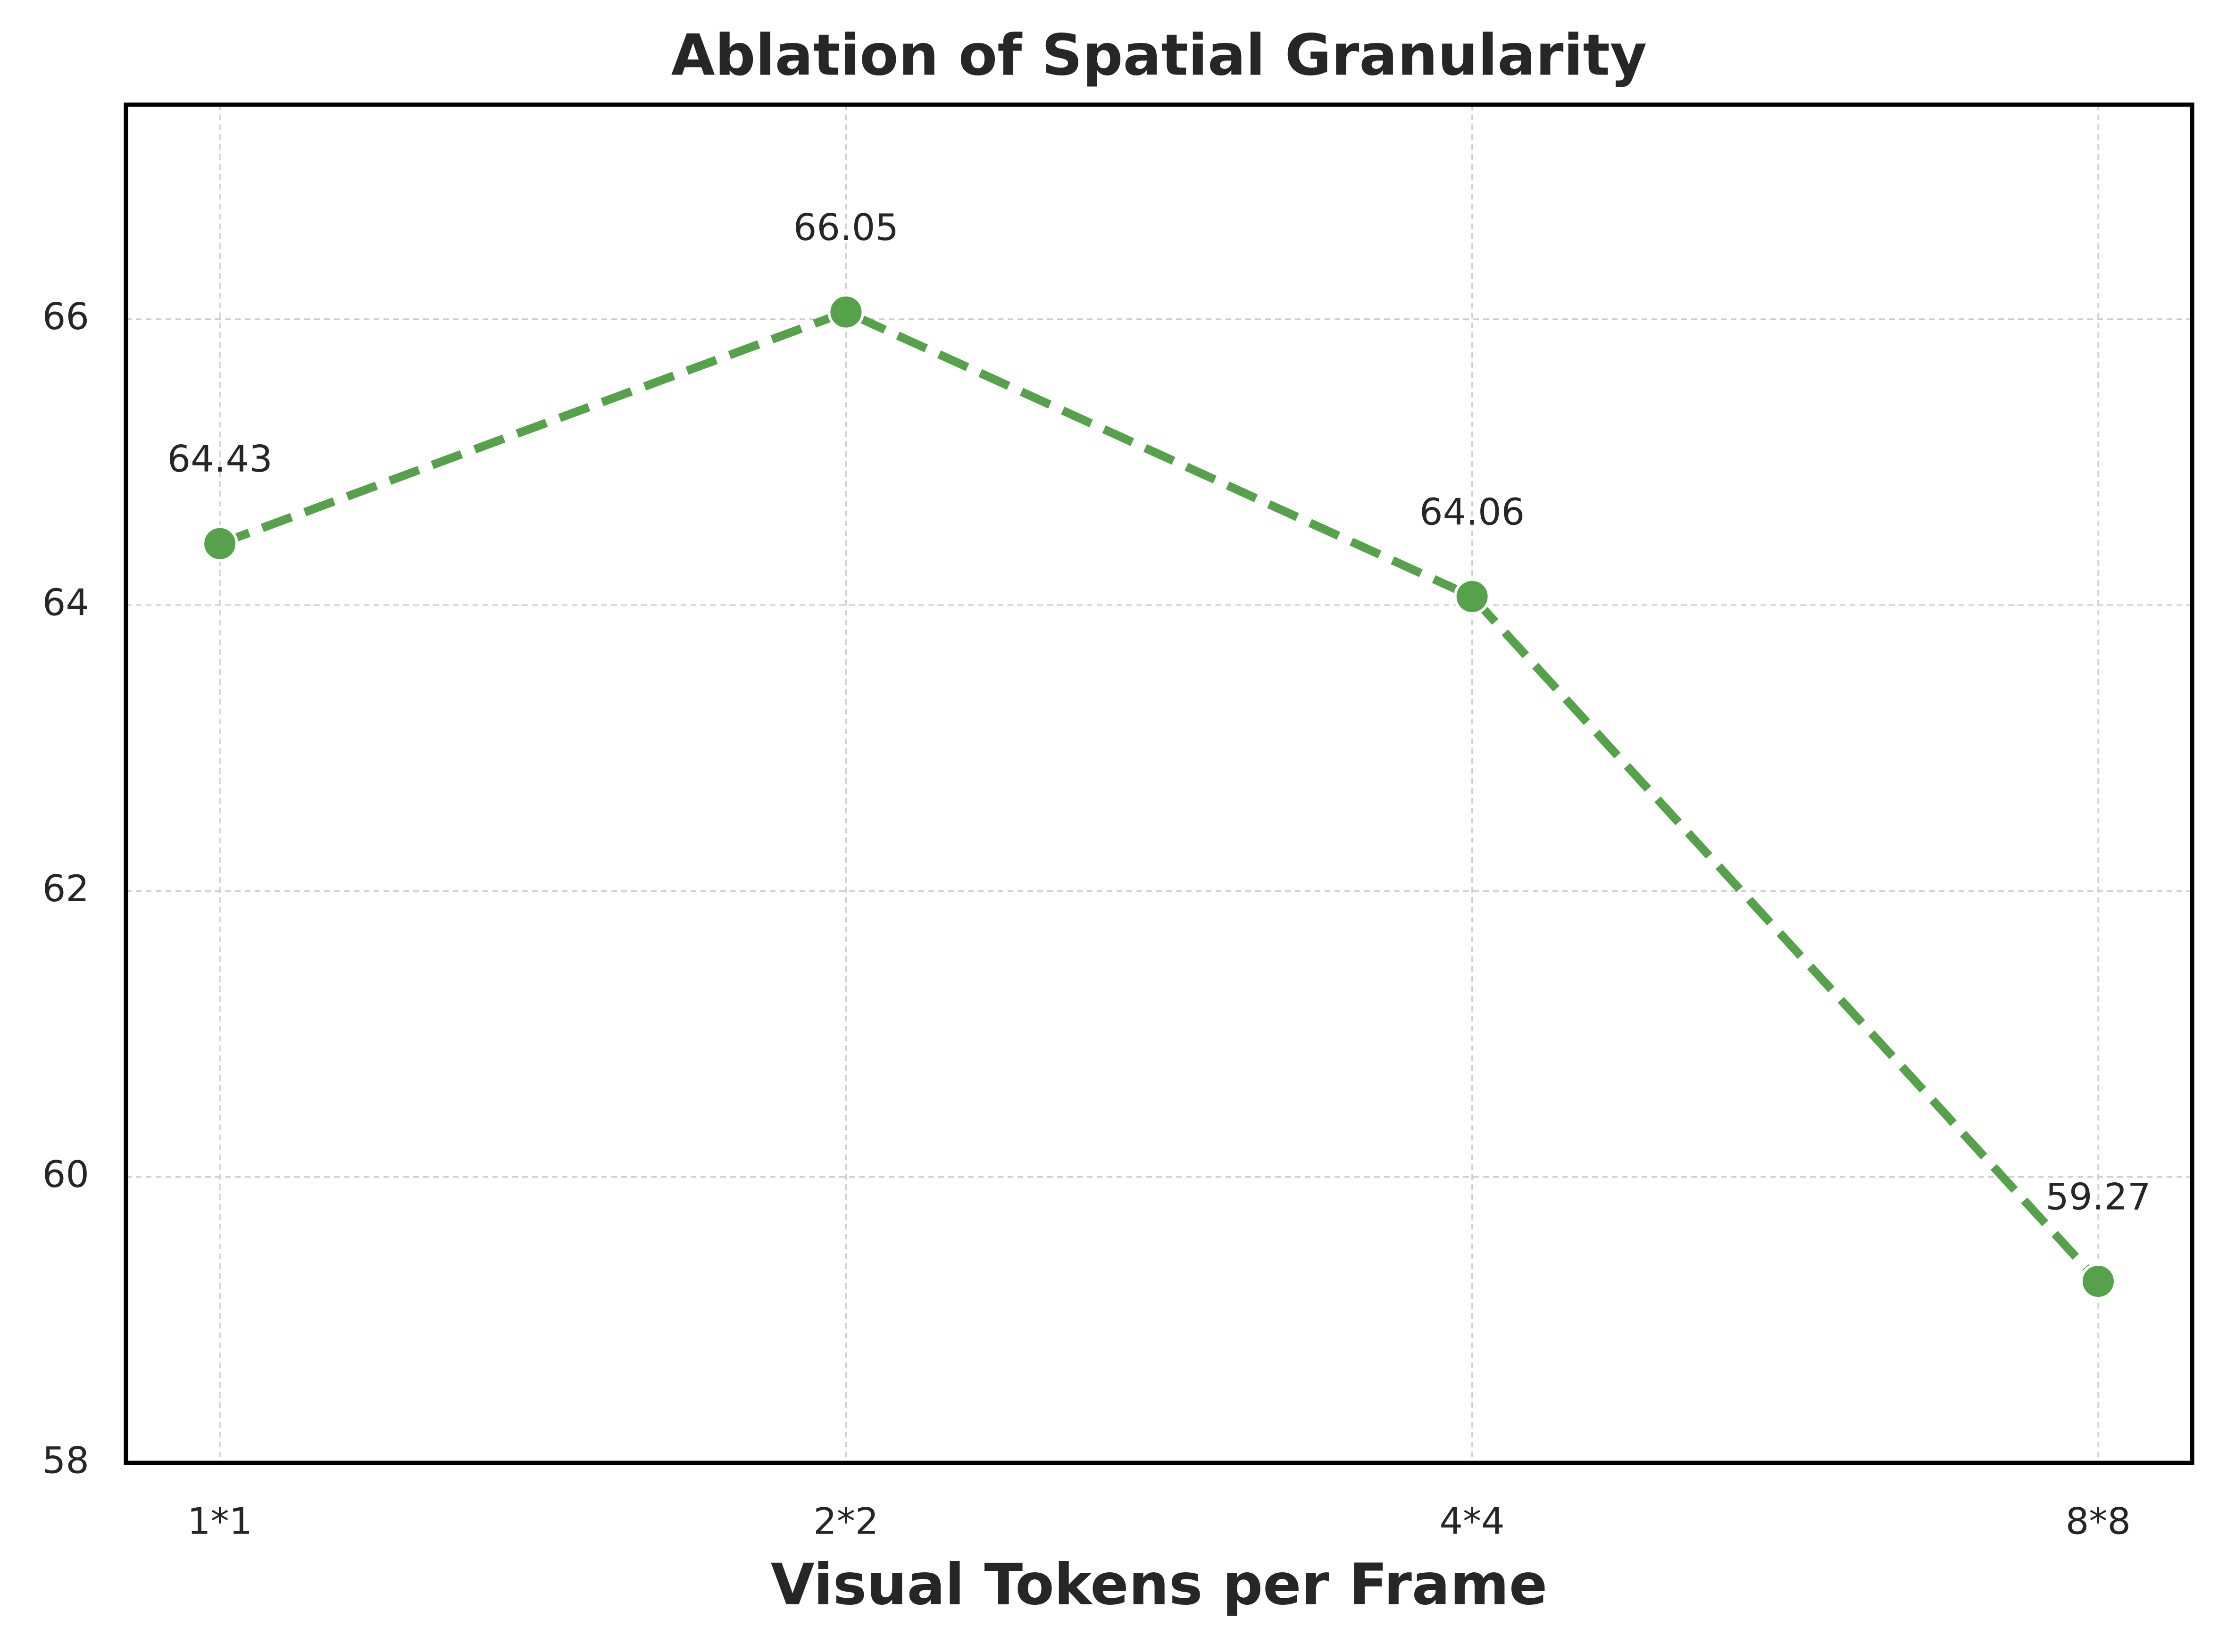 This screenshot has width=2219, height=1652. What do you see at coordinates (219, 460) in the screenshot?
I see `data-label: 64.43` at bounding box center [219, 460].